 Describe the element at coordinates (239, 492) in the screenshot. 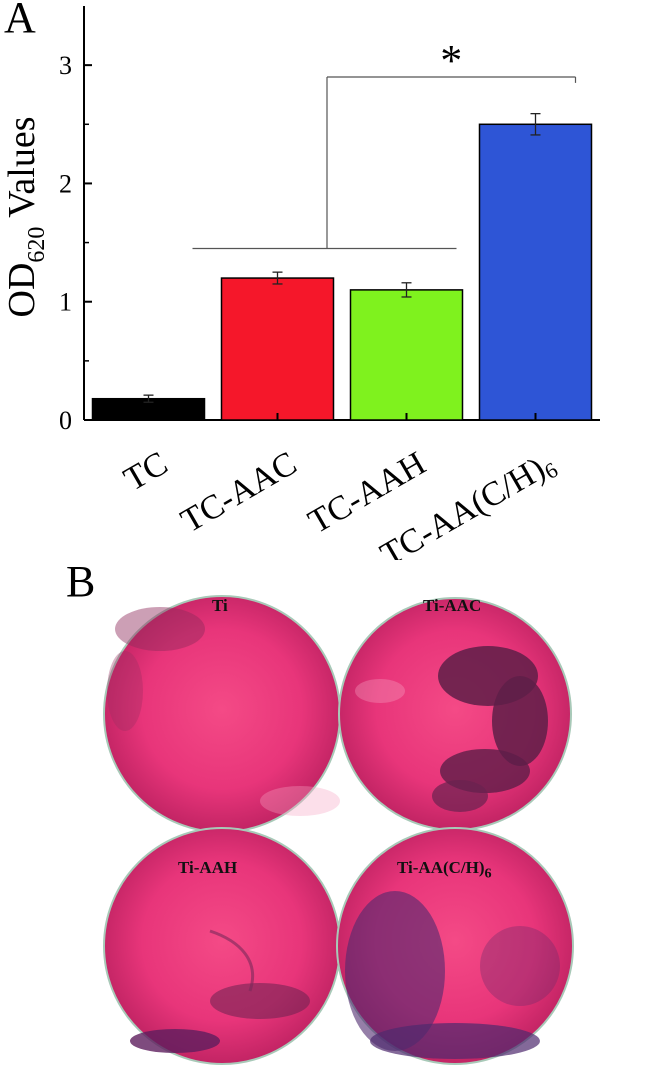

I see `x-tick-label: TC-AAC` at that location.